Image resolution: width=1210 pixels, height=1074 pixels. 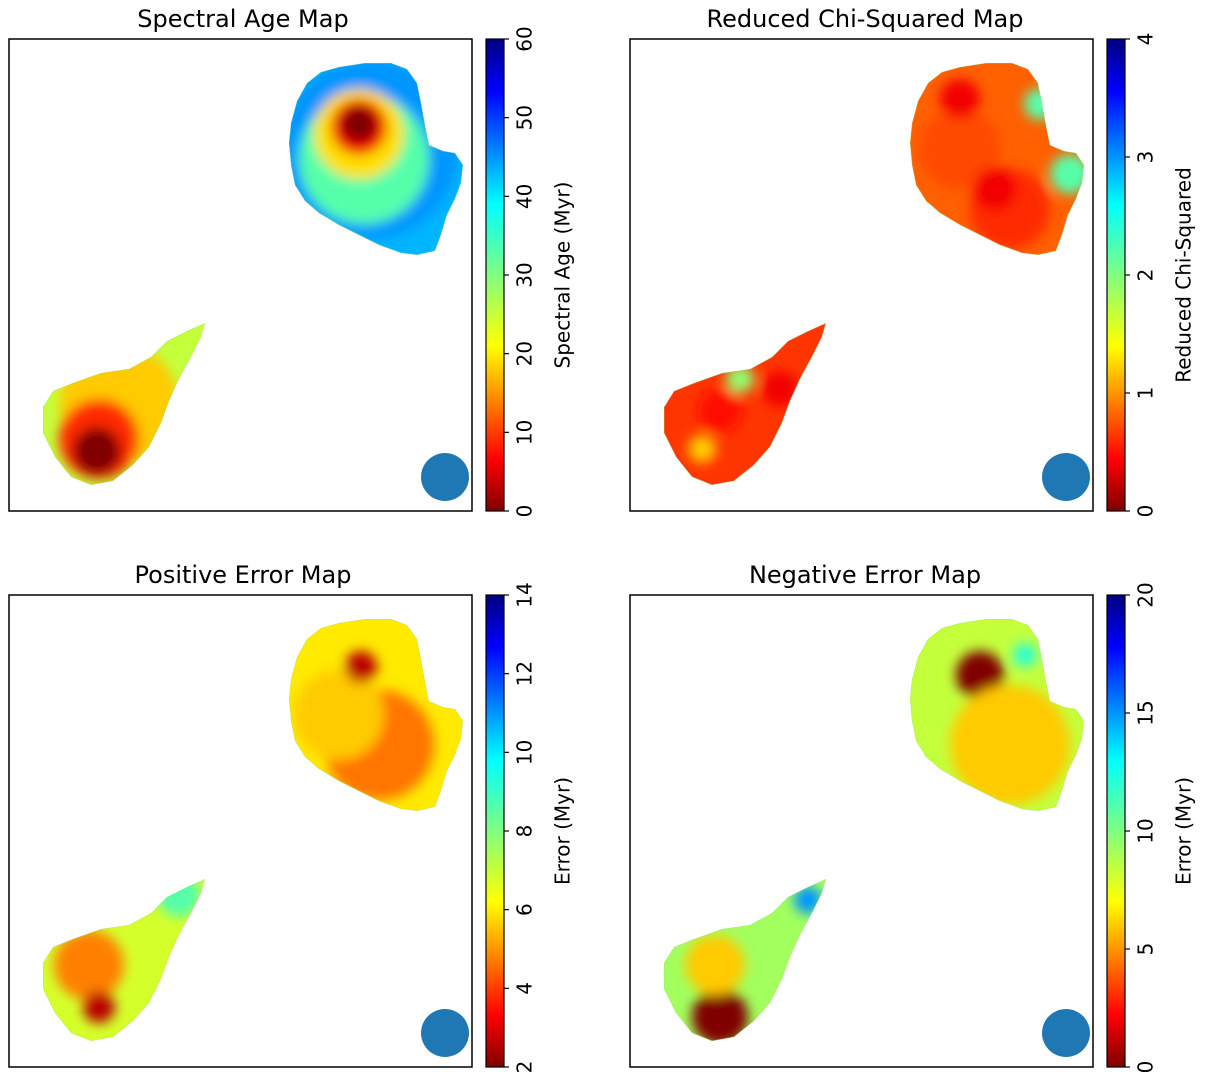 What do you see at coordinates (1146, 157) in the screenshot?
I see `colorbar-tick-label: 3` at bounding box center [1146, 157].